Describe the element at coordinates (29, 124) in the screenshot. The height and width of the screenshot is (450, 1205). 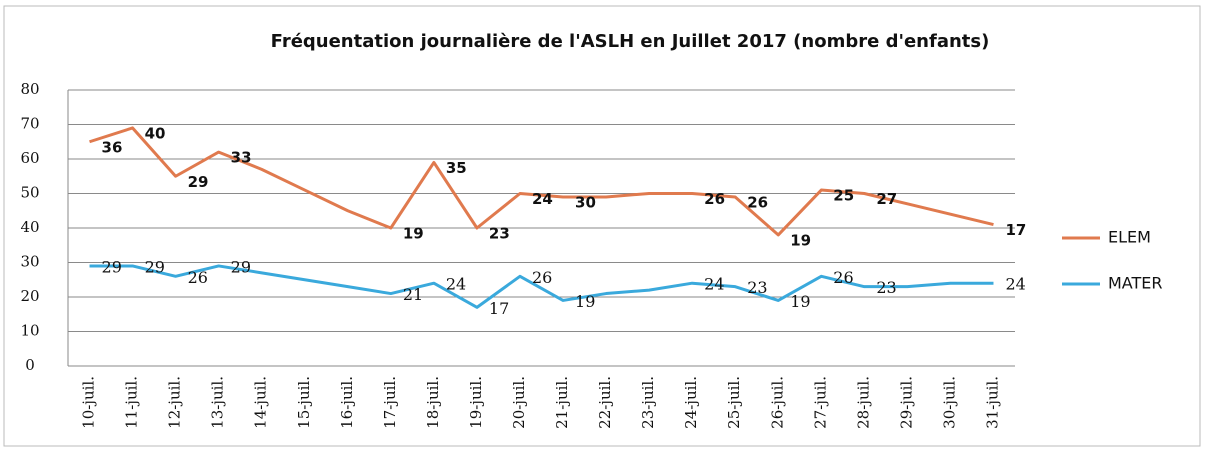
I see `y-tick-label: 70` at that location.